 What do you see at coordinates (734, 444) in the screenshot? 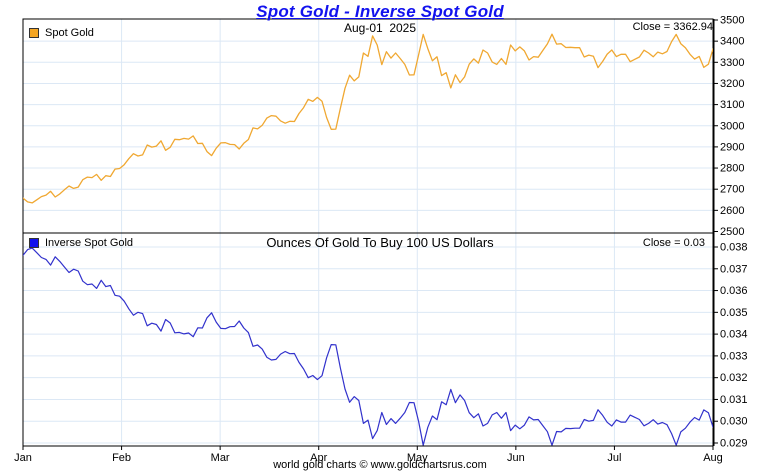
I see `y-axis-tick-label: 0.029` at bounding box center [734, 444].